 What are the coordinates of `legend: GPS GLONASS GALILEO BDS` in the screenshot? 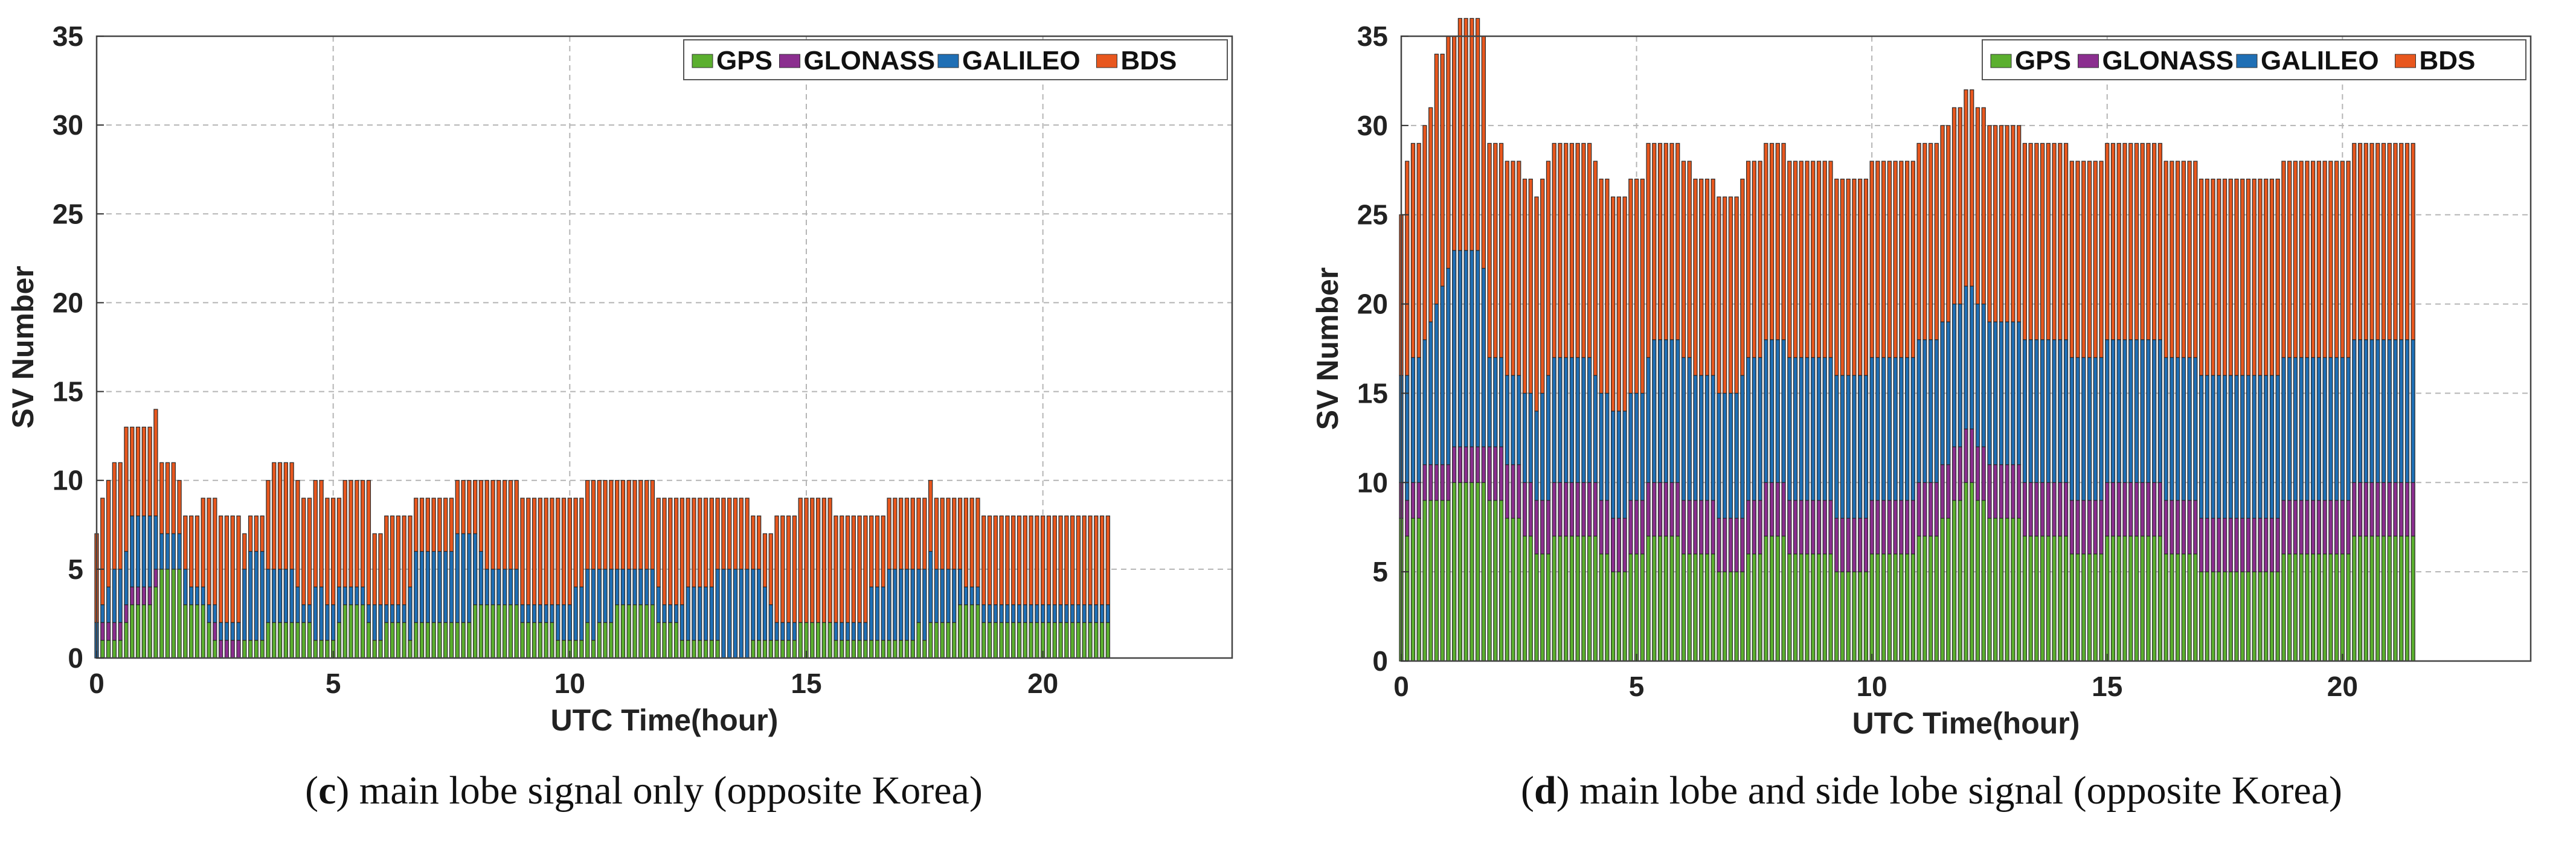 It's located at (955, 59).